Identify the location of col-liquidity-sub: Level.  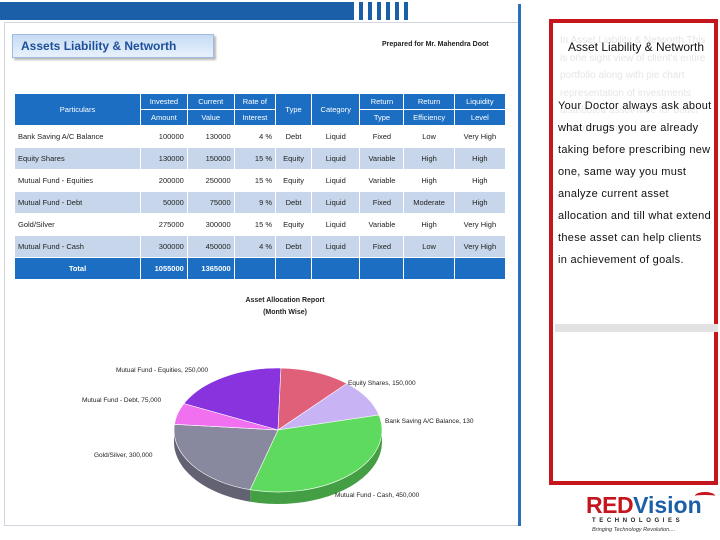
(480, 117).